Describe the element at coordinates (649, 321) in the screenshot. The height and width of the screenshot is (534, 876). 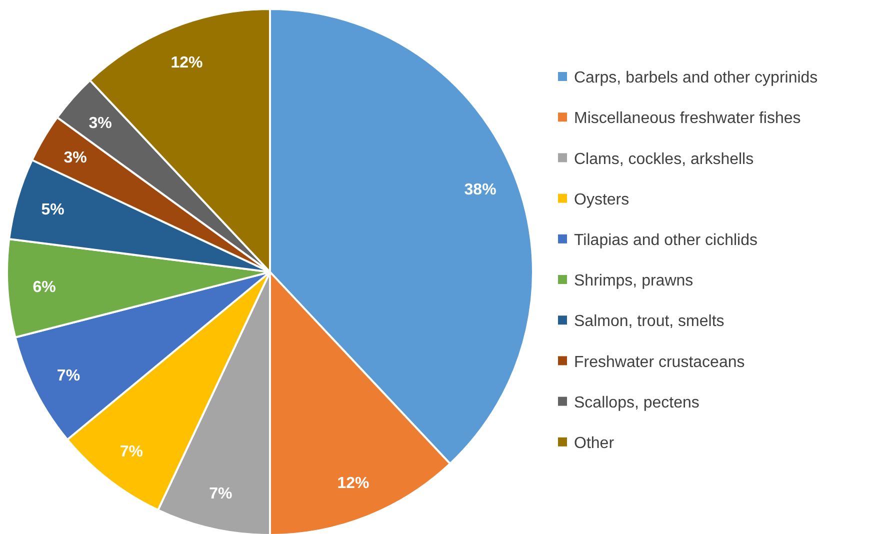
I see `legend-label: Salmon, trout, smelts` at that location.